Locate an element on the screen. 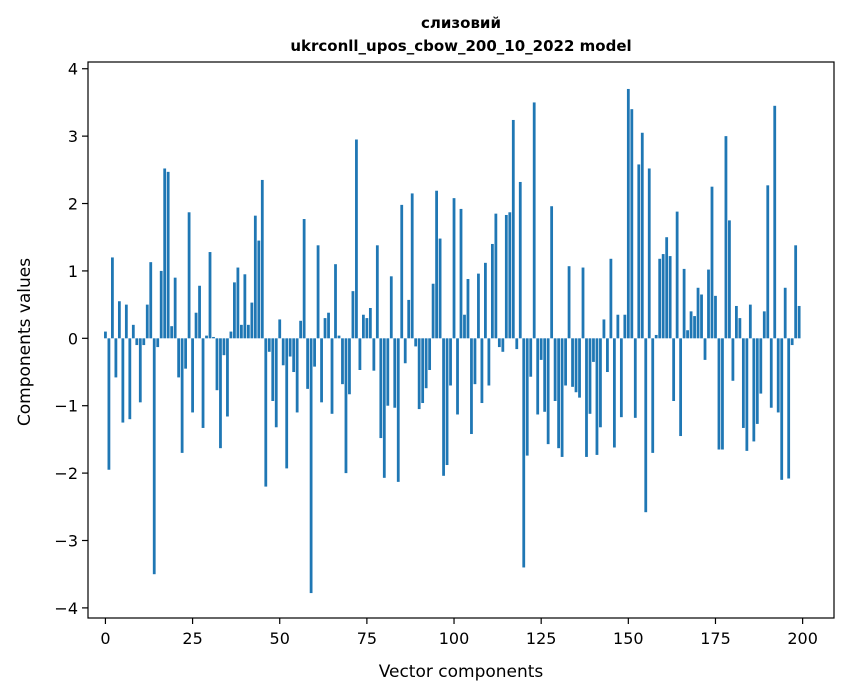 The width and height of the screenshot is (847, 700). x-tick-label: 50 is located at coordinates (280, 638).